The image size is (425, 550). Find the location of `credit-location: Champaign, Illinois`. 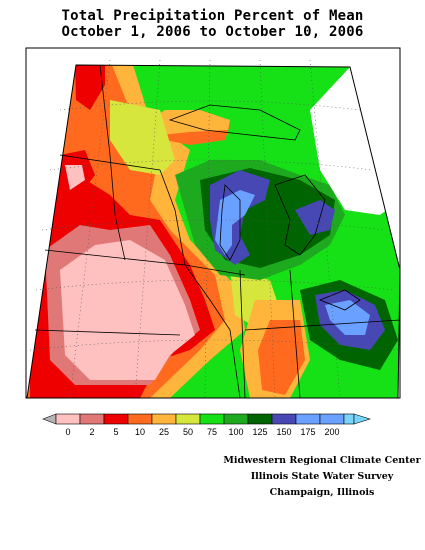

credit-location: Champaign, Illinois is located at coordinates (322, 492).